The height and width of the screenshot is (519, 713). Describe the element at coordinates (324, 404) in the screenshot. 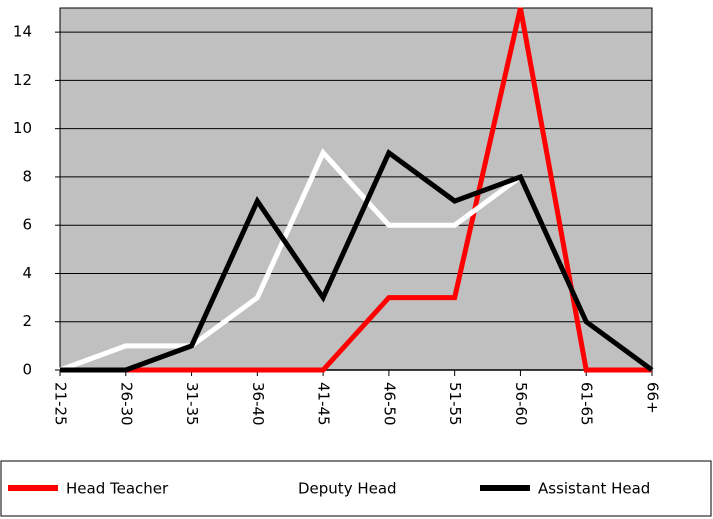

I see `x-tick-label: 41-45` at that location.